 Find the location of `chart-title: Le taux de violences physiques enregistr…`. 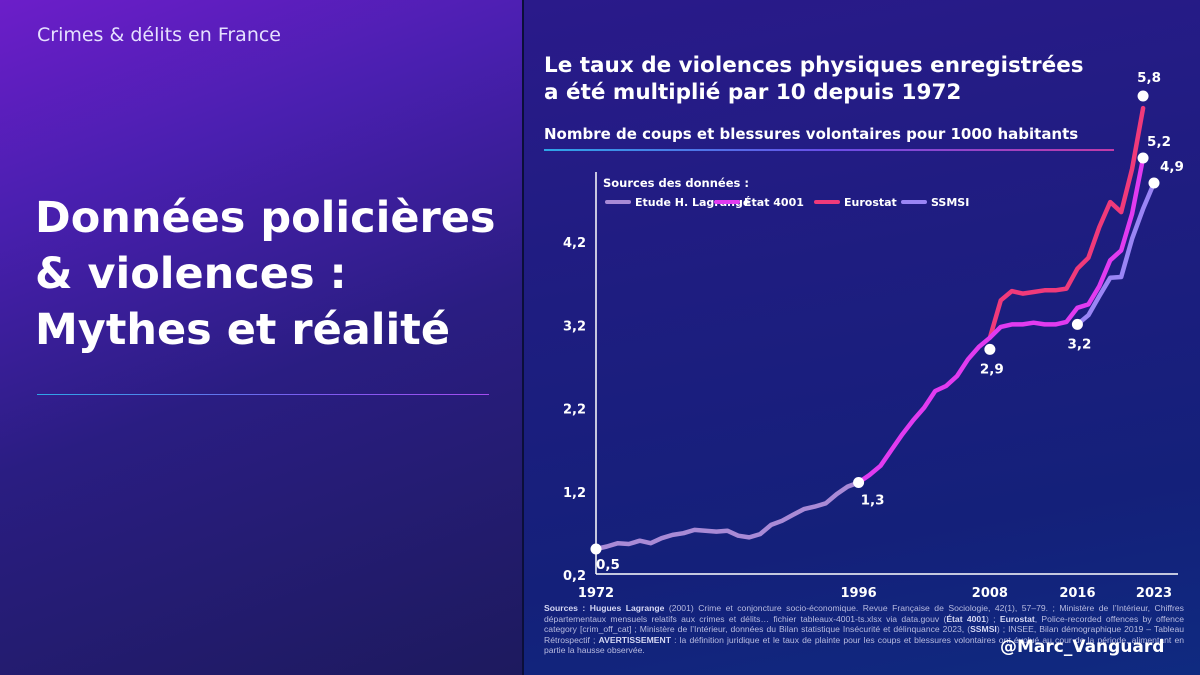

chart-title: Le taux de violences physiques enregistr… is located at coordinates (844, 79).